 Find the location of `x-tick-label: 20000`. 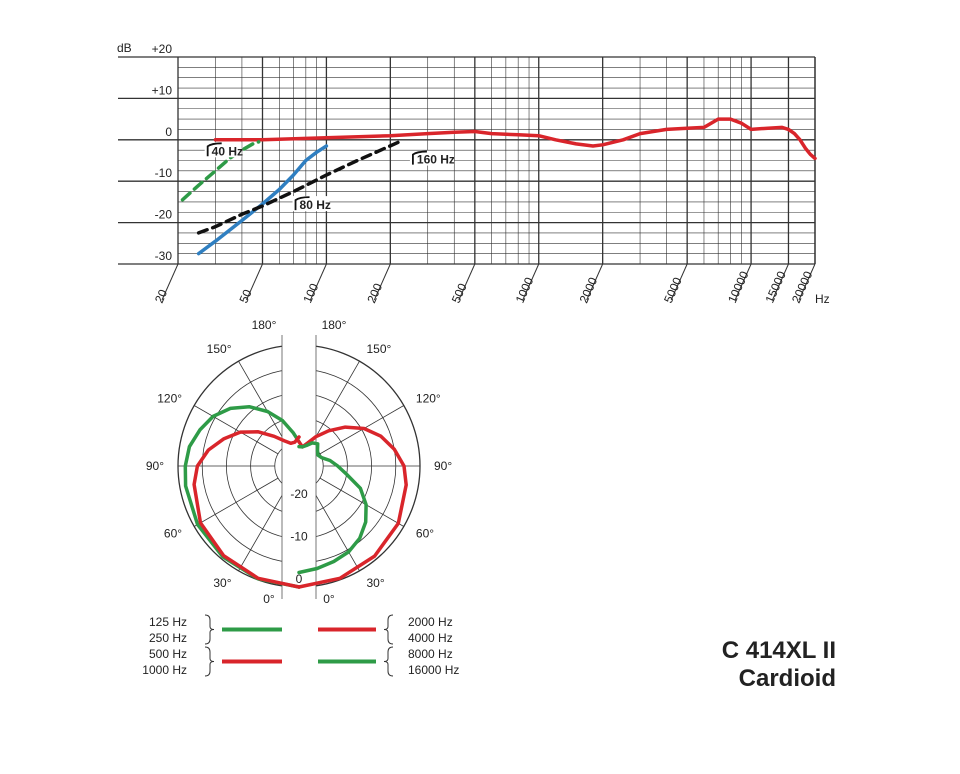

x-tick-label: 20000 is located at coordinates (802, 287).